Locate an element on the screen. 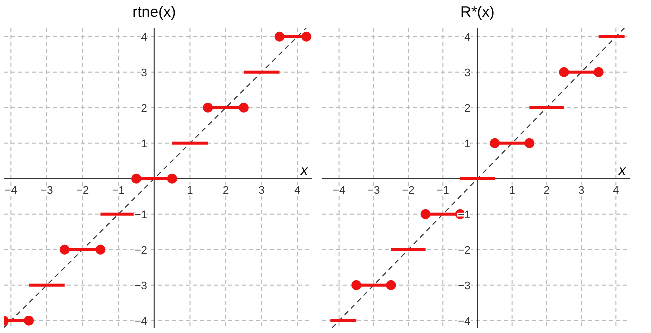 This screenshot has height=333, width=651. chart-title: rtne(x) is located at coordinates (154, 12).